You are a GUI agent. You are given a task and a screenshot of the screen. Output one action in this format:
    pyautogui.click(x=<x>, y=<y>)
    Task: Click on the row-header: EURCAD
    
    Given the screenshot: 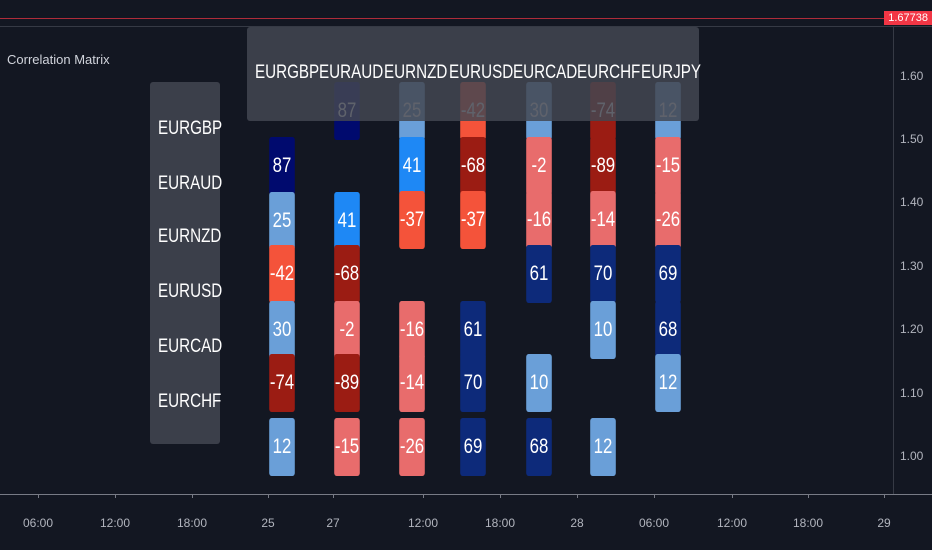 What is the action you would take?
    pyautogui.click(x=190, y=346)
    